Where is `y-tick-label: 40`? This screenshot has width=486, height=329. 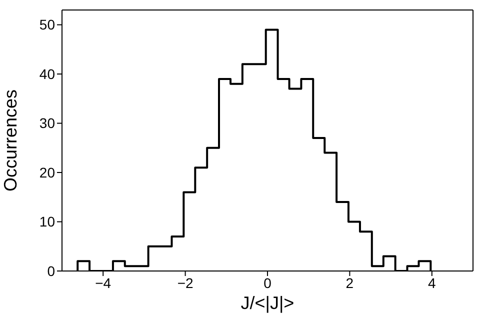 y-tick-label: 40 is located at coordinates (47, 74).